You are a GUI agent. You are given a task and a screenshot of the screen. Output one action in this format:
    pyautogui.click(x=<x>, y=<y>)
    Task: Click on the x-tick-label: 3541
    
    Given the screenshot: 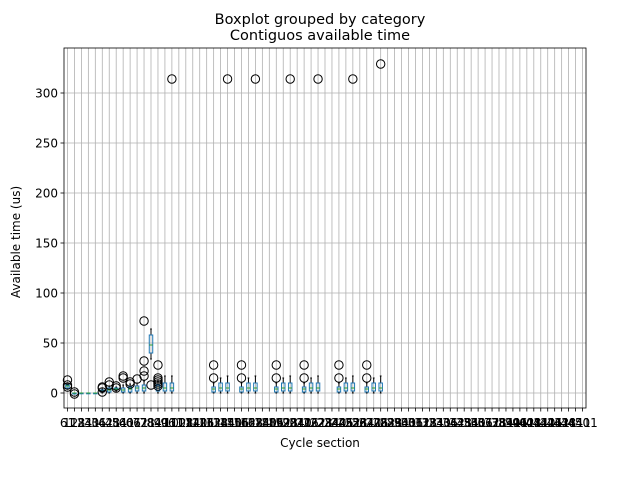 What is the action you would take?
    pyautogui.click(x=471, y=423)
    